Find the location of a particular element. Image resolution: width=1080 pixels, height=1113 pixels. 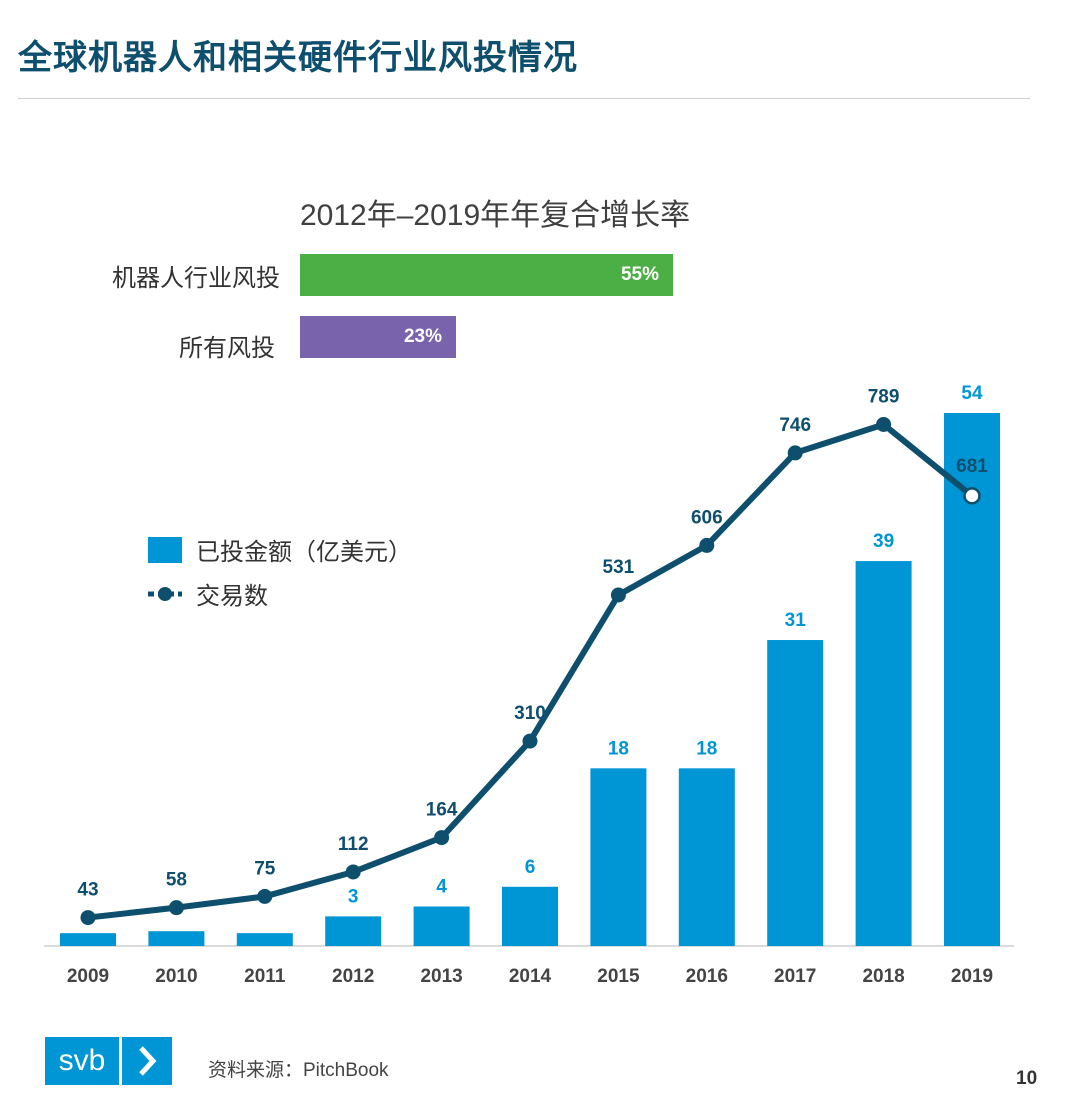

line-label-2016: 606 is located at coordinates (707, 517).